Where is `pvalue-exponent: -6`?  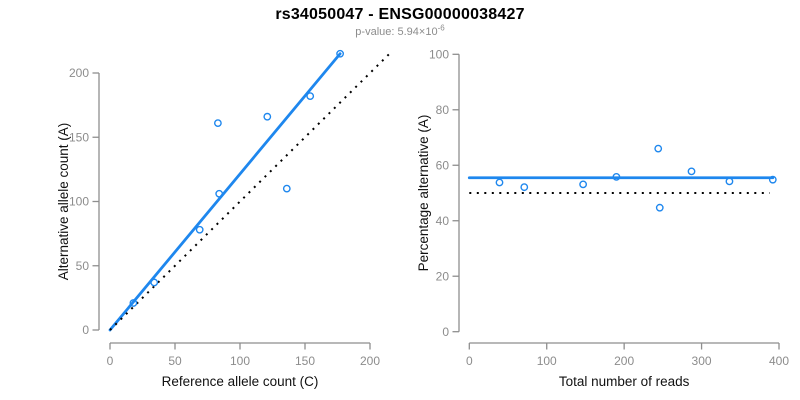 pvalue-exponent: -6 is located at coordinates (441, 28).